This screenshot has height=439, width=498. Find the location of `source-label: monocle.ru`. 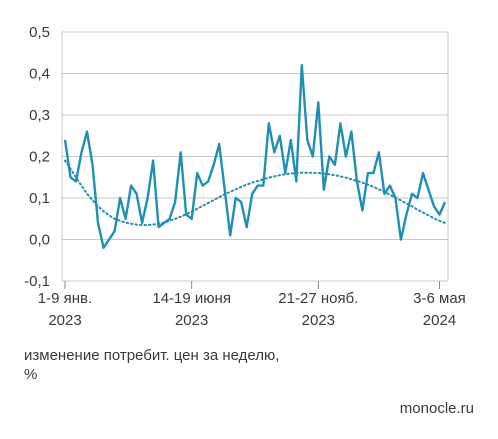

source-label: monocle.ru is located at coordinates (436, 408).